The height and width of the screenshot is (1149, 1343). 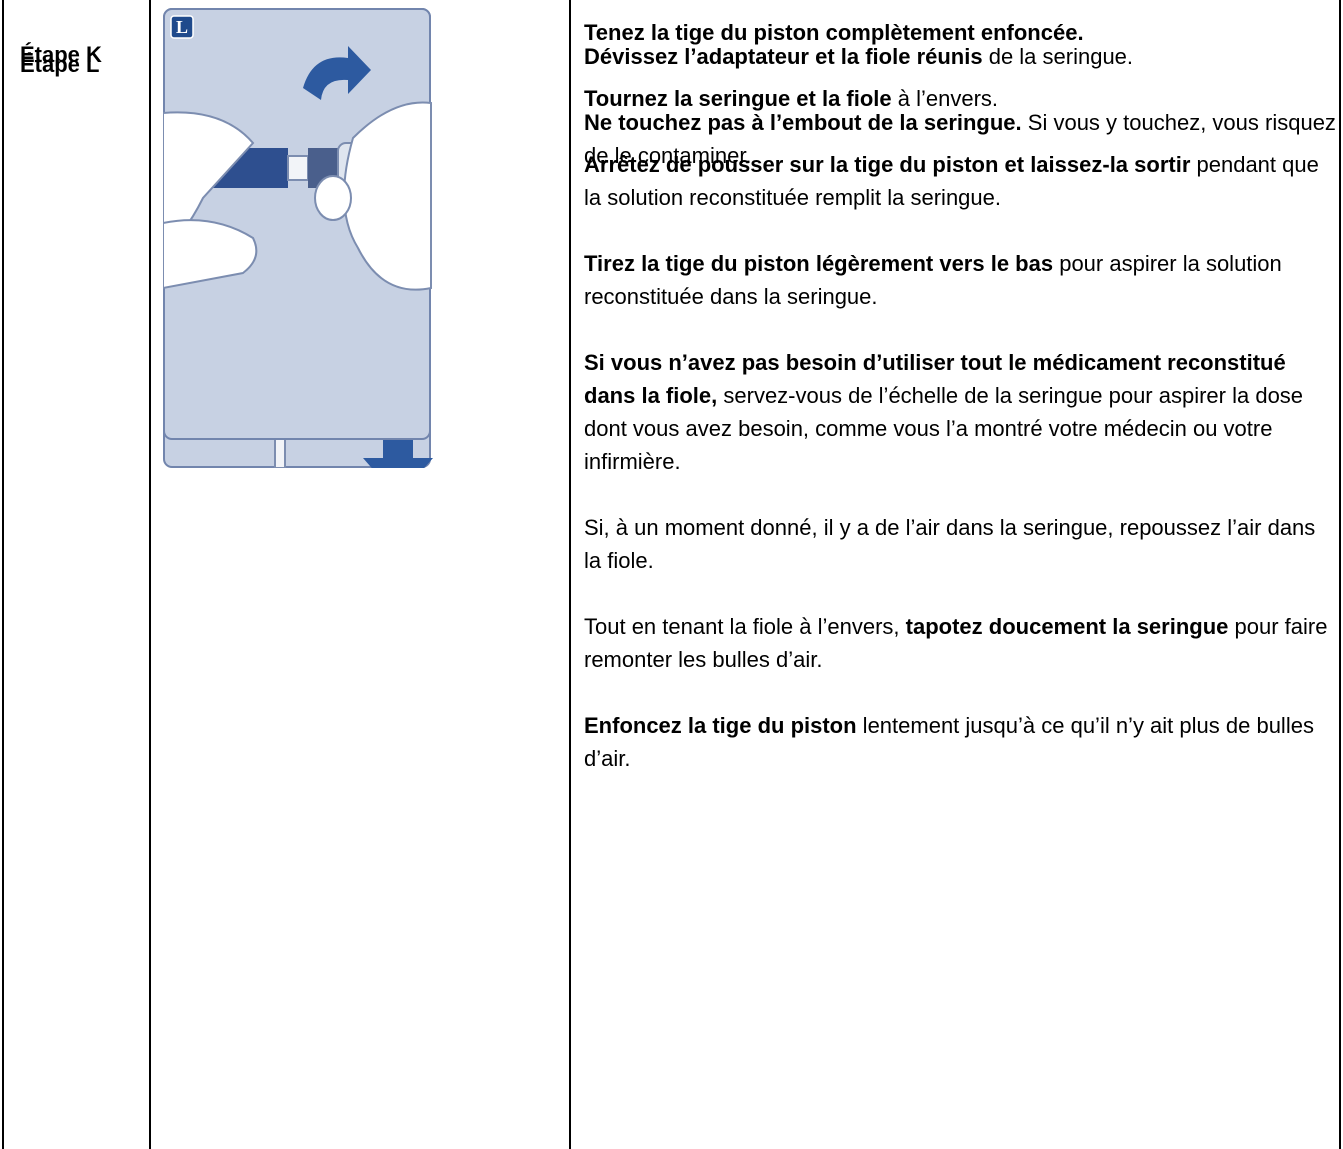 I want to click on step-label: Étape L, so click(x=60, y=64).